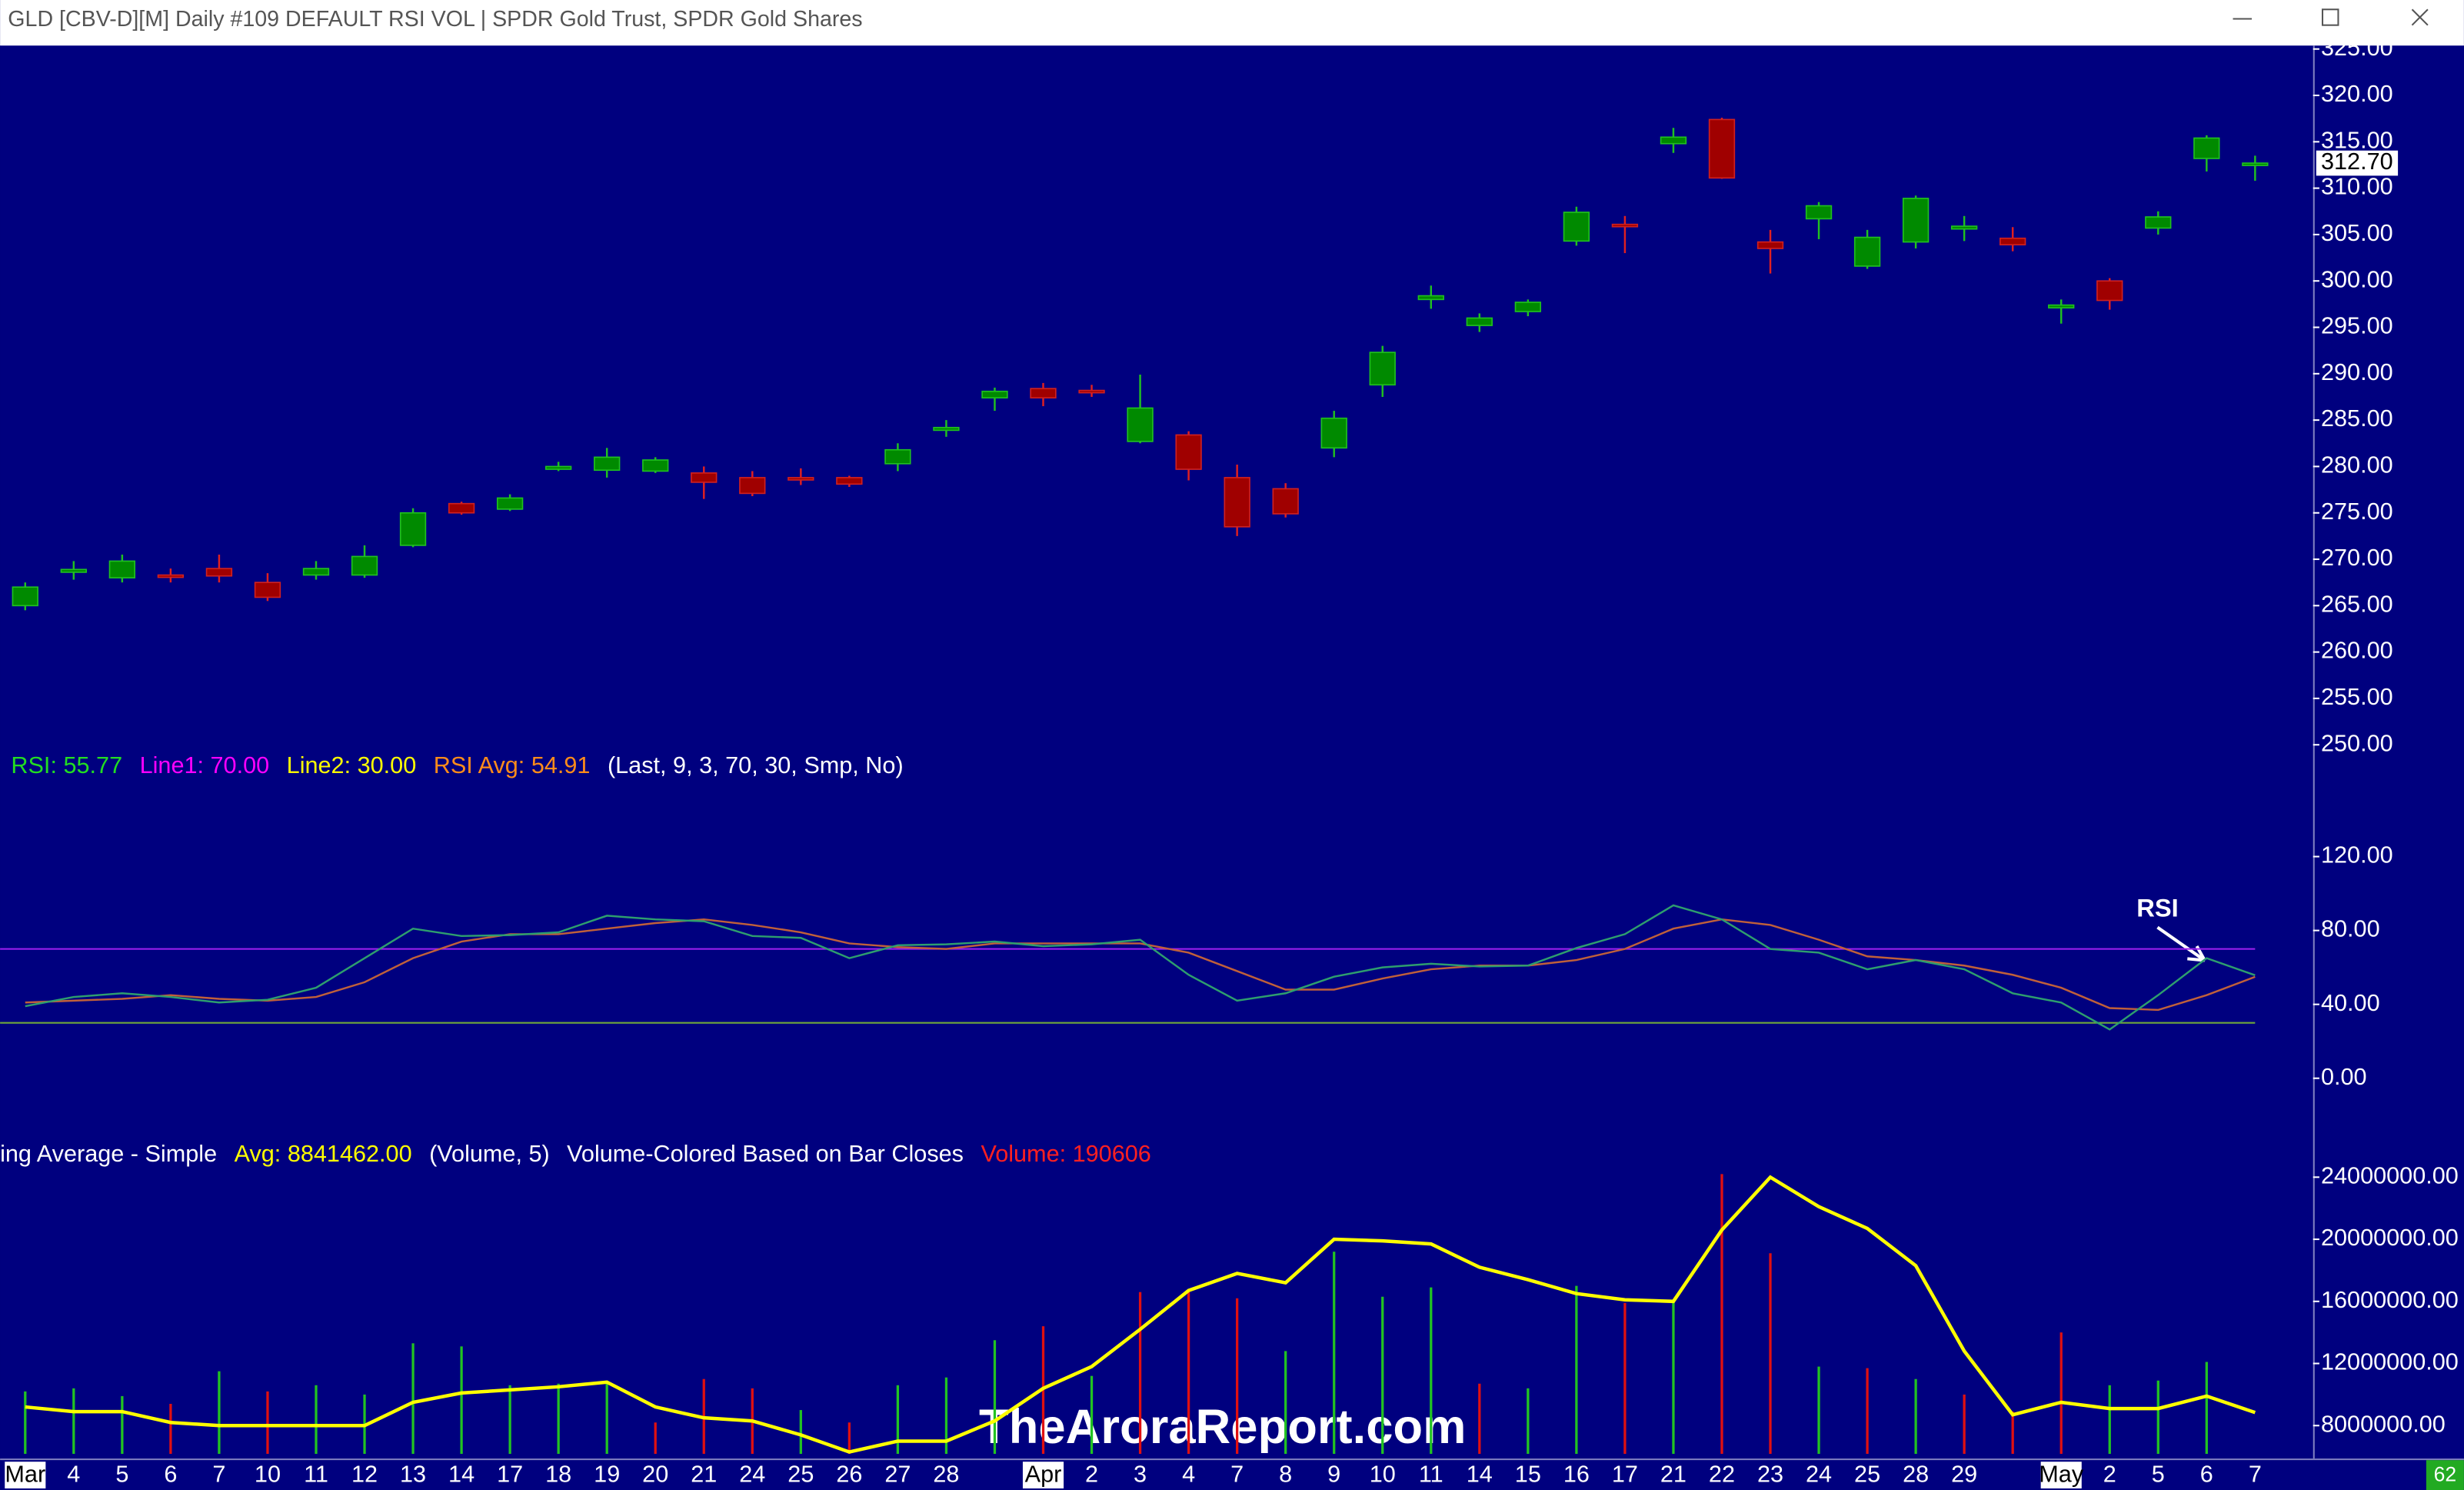 The width and height of the screenshot is (2464, 1490). Describe the element at coordinates (2357, 140) in the screenshot. I see `y-tick-label: 315.00` at that location.